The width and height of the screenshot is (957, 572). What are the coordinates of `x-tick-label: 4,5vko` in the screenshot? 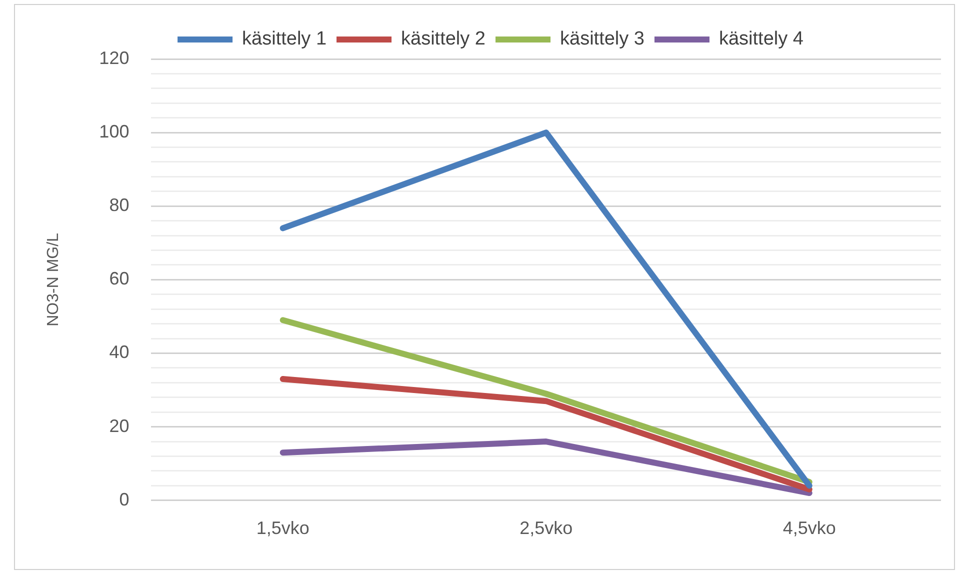 It's located at (809, 528).